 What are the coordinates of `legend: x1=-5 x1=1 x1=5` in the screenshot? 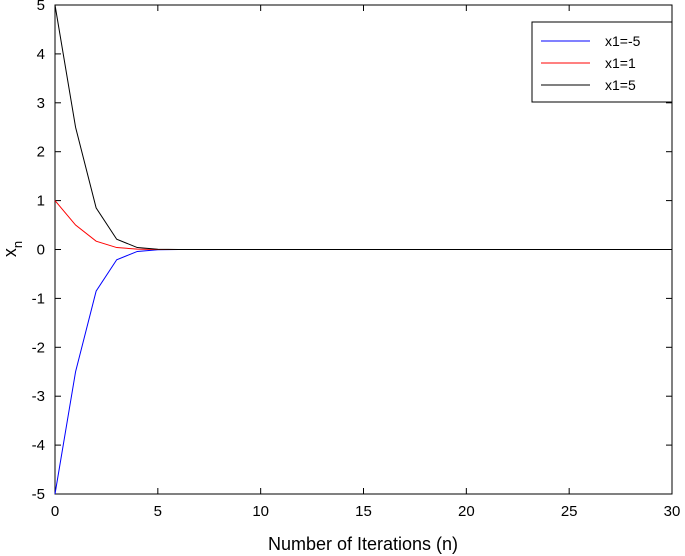 It's located at (602, 62).